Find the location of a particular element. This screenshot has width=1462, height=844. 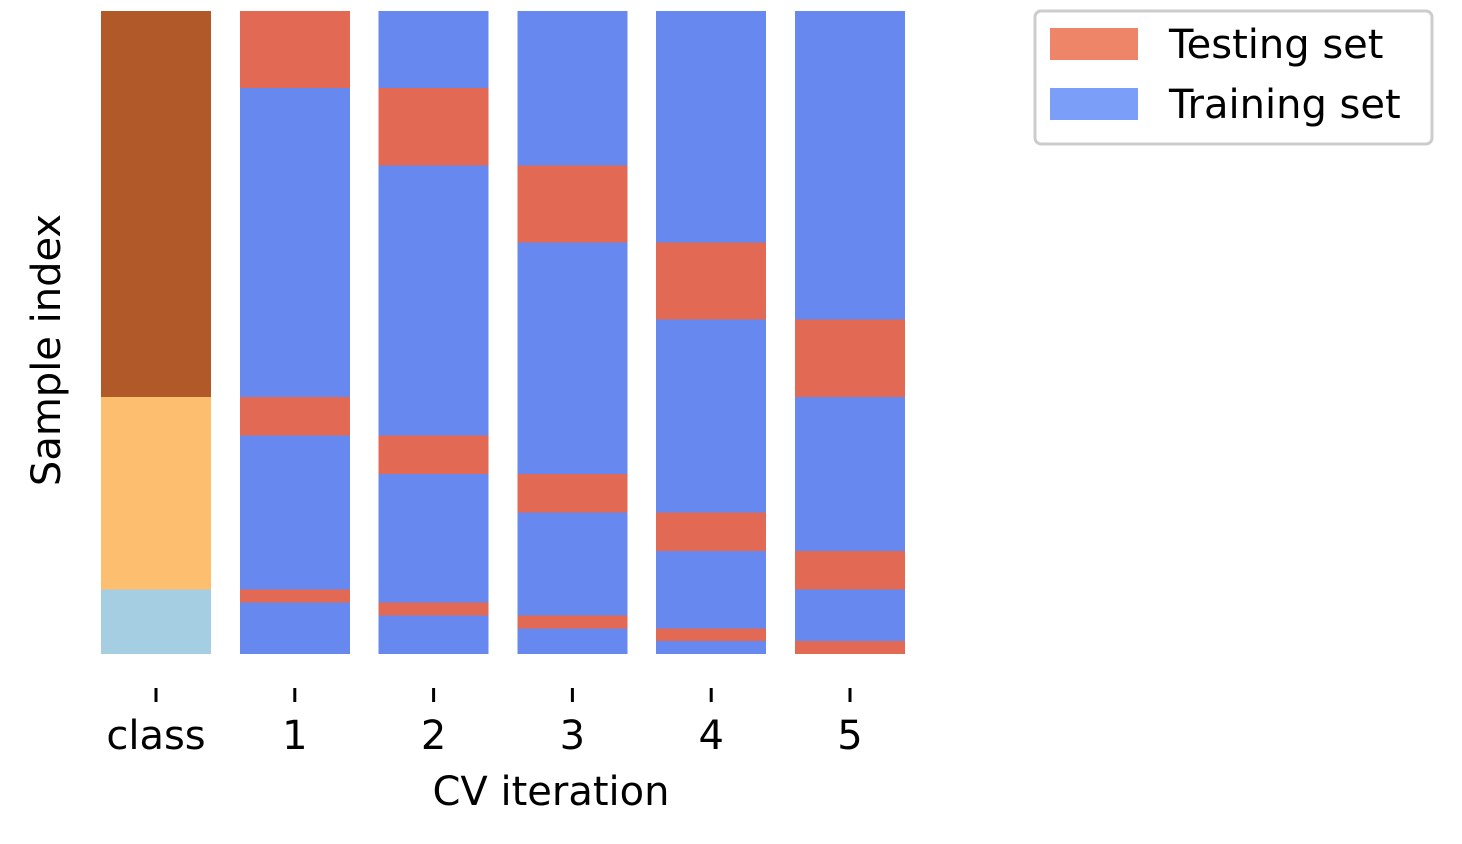

fold-4-training is located at coordinates (711, 332).